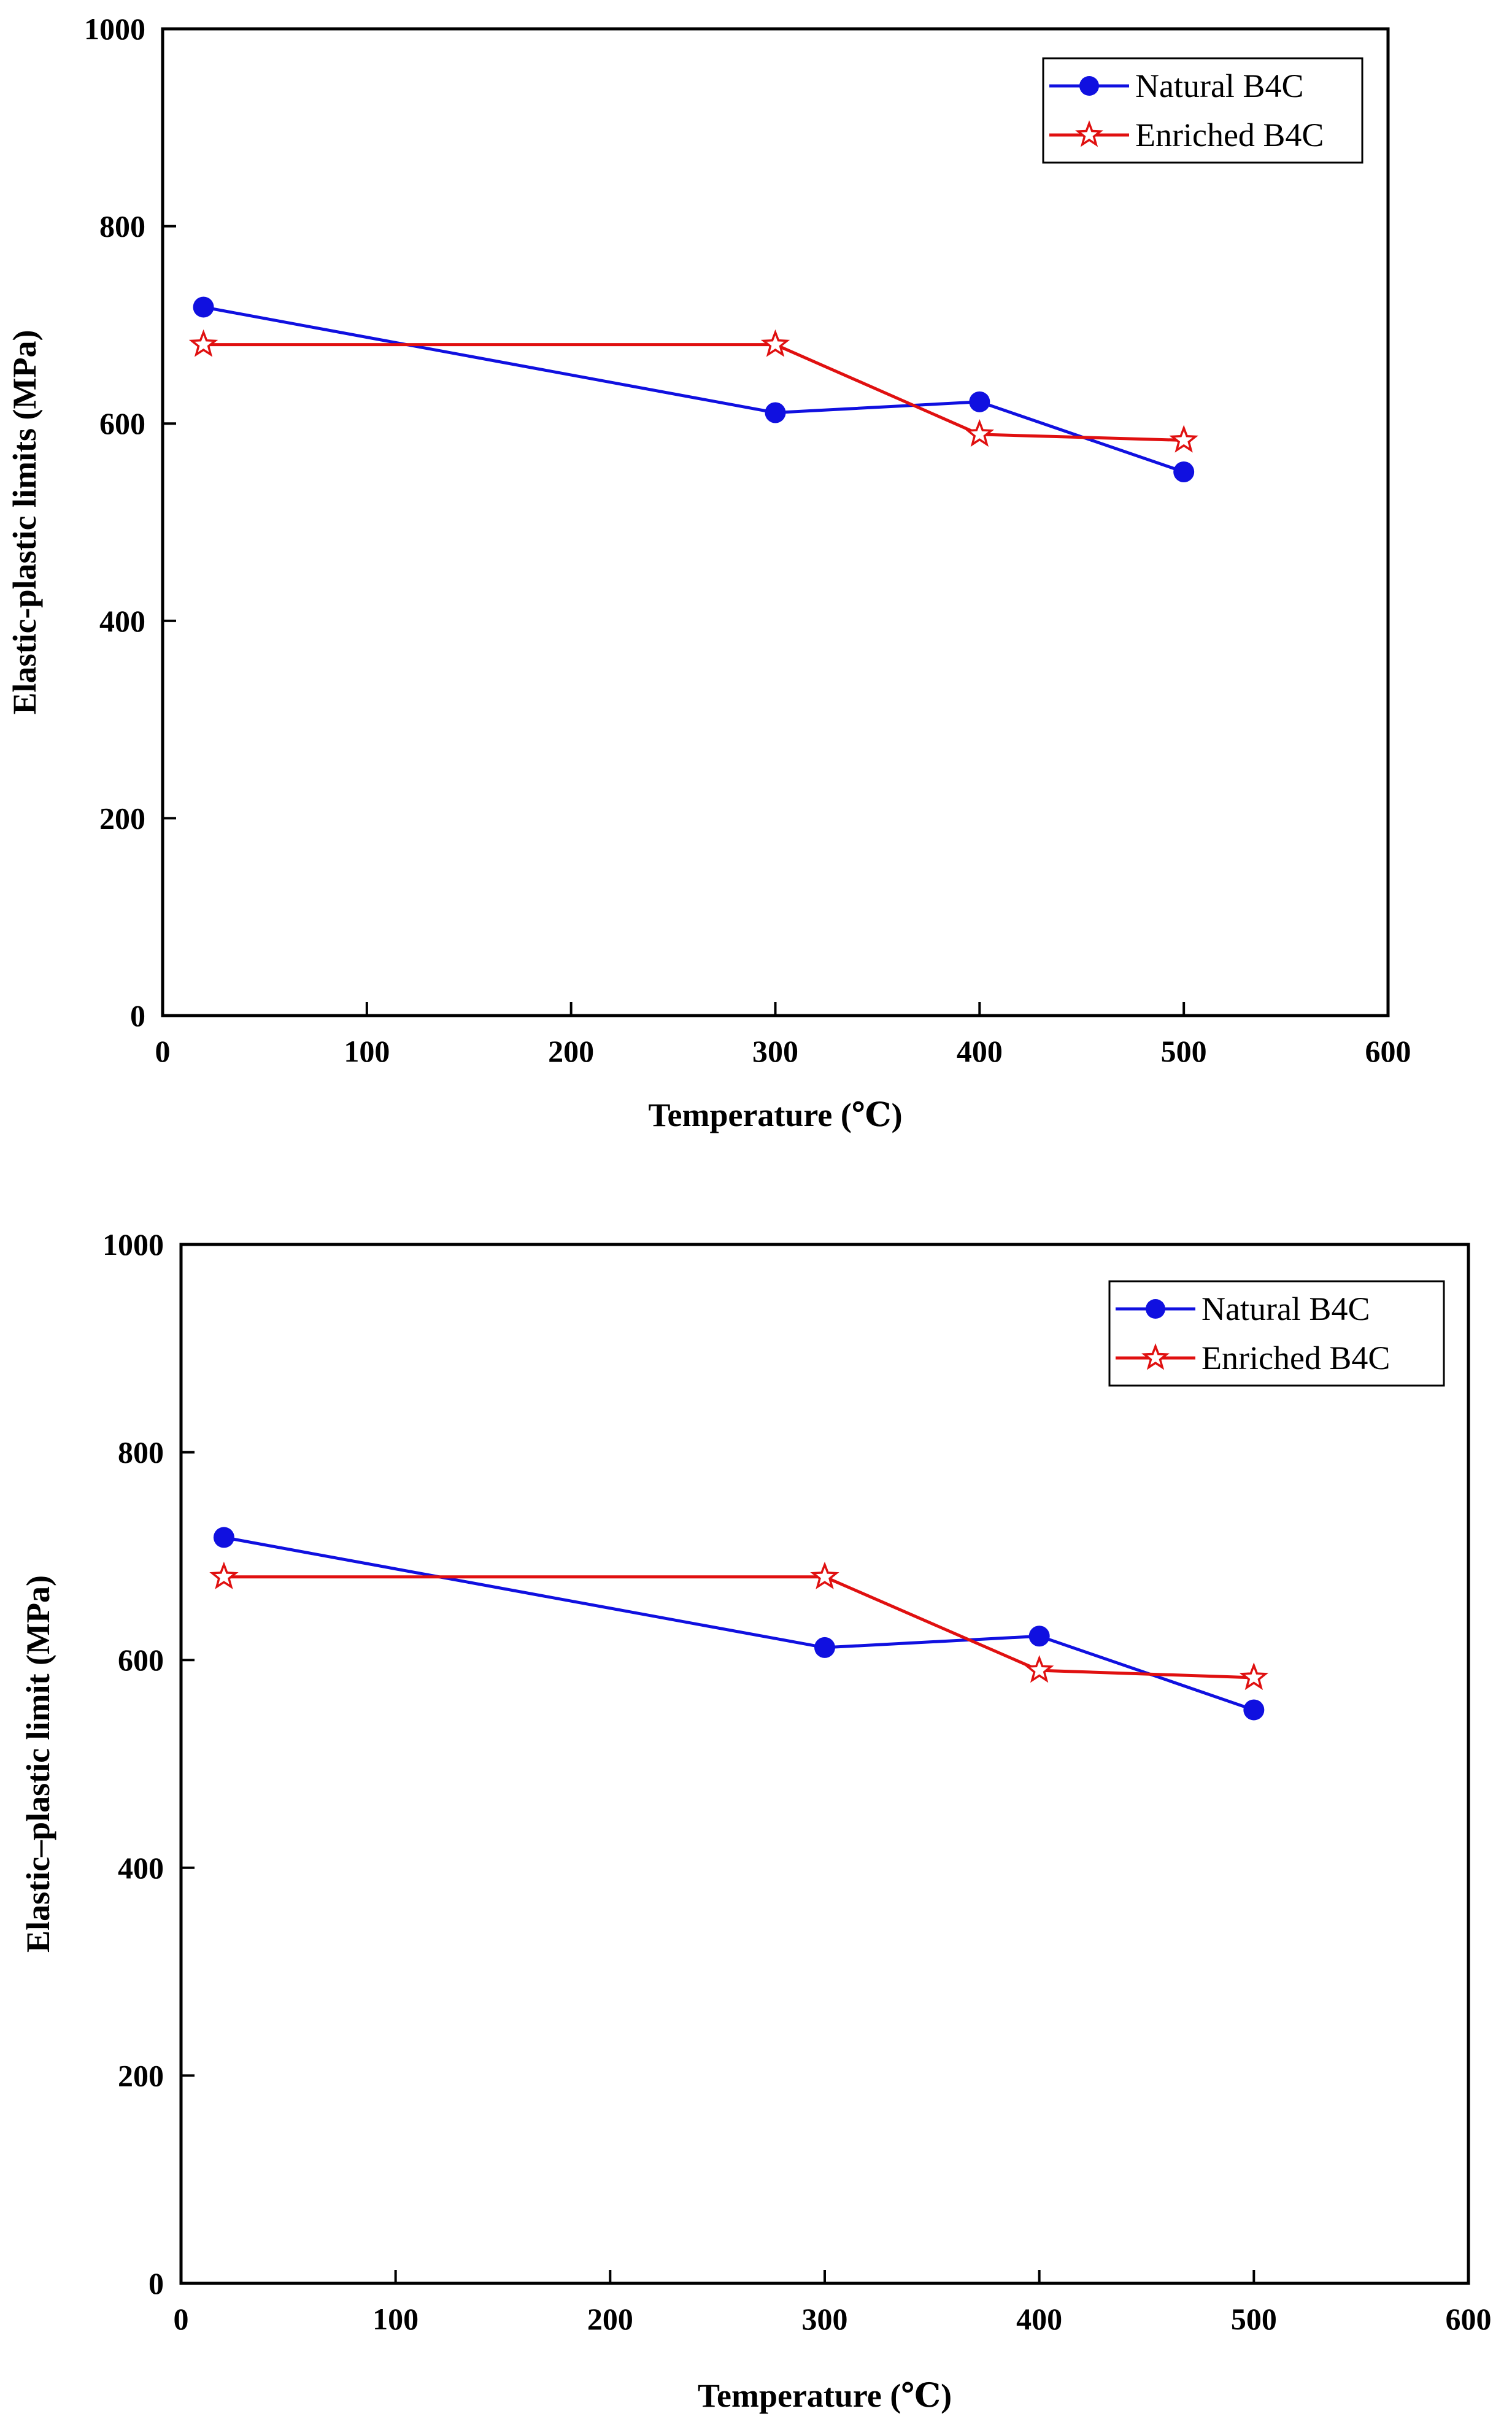 This screenshot has width=1512, height=2430. I want to click on y-axis-label: Elastic–plastic limit (MPa), so click(38, 1764).